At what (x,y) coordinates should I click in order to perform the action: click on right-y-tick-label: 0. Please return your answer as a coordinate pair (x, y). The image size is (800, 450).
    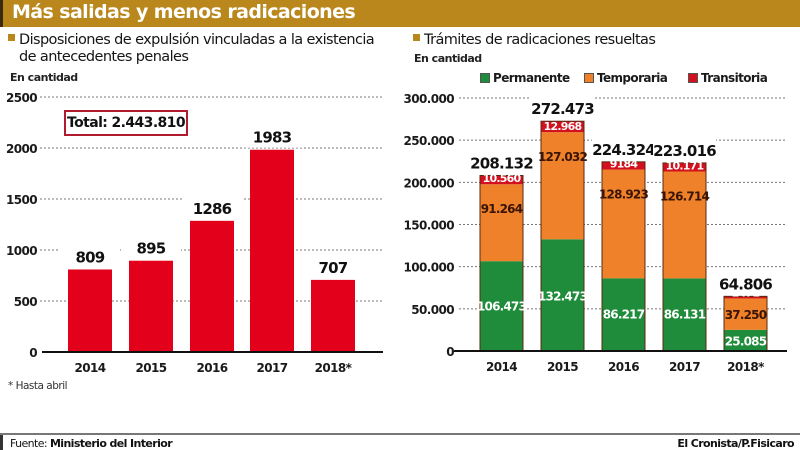
    Looking at the image, I should click on (450, 352).